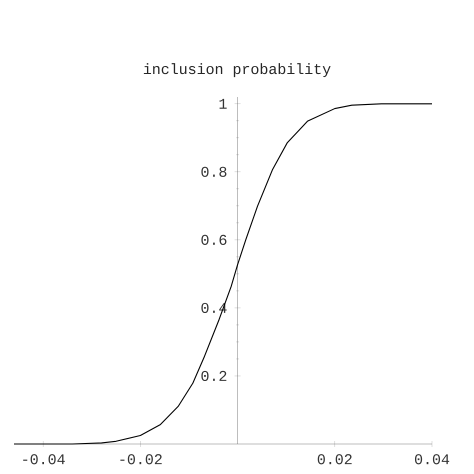 The width and height of the screenshot is (474, 474). What do you see at coordinates (141, 459) in the screenshot?
I see `x-tick-label: -0.02` at bounding box center [141, 459].